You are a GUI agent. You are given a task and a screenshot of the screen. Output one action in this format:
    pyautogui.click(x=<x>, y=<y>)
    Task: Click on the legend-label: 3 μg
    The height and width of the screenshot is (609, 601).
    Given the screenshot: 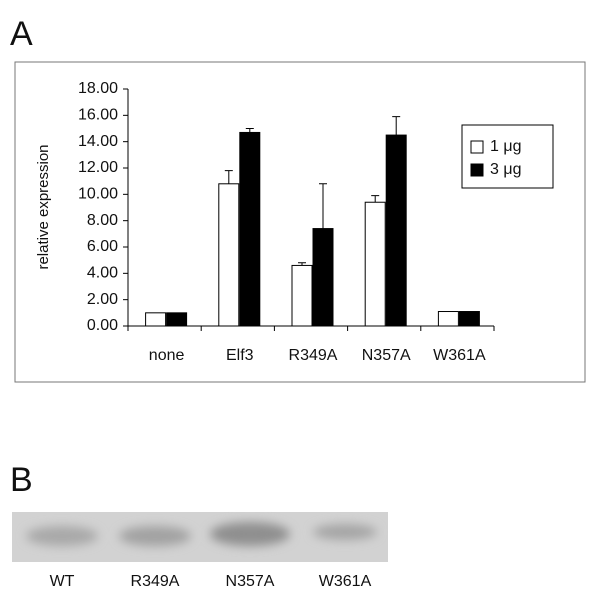 What is the action you would take?
    pyautogui.click(x=505, y=169)
    